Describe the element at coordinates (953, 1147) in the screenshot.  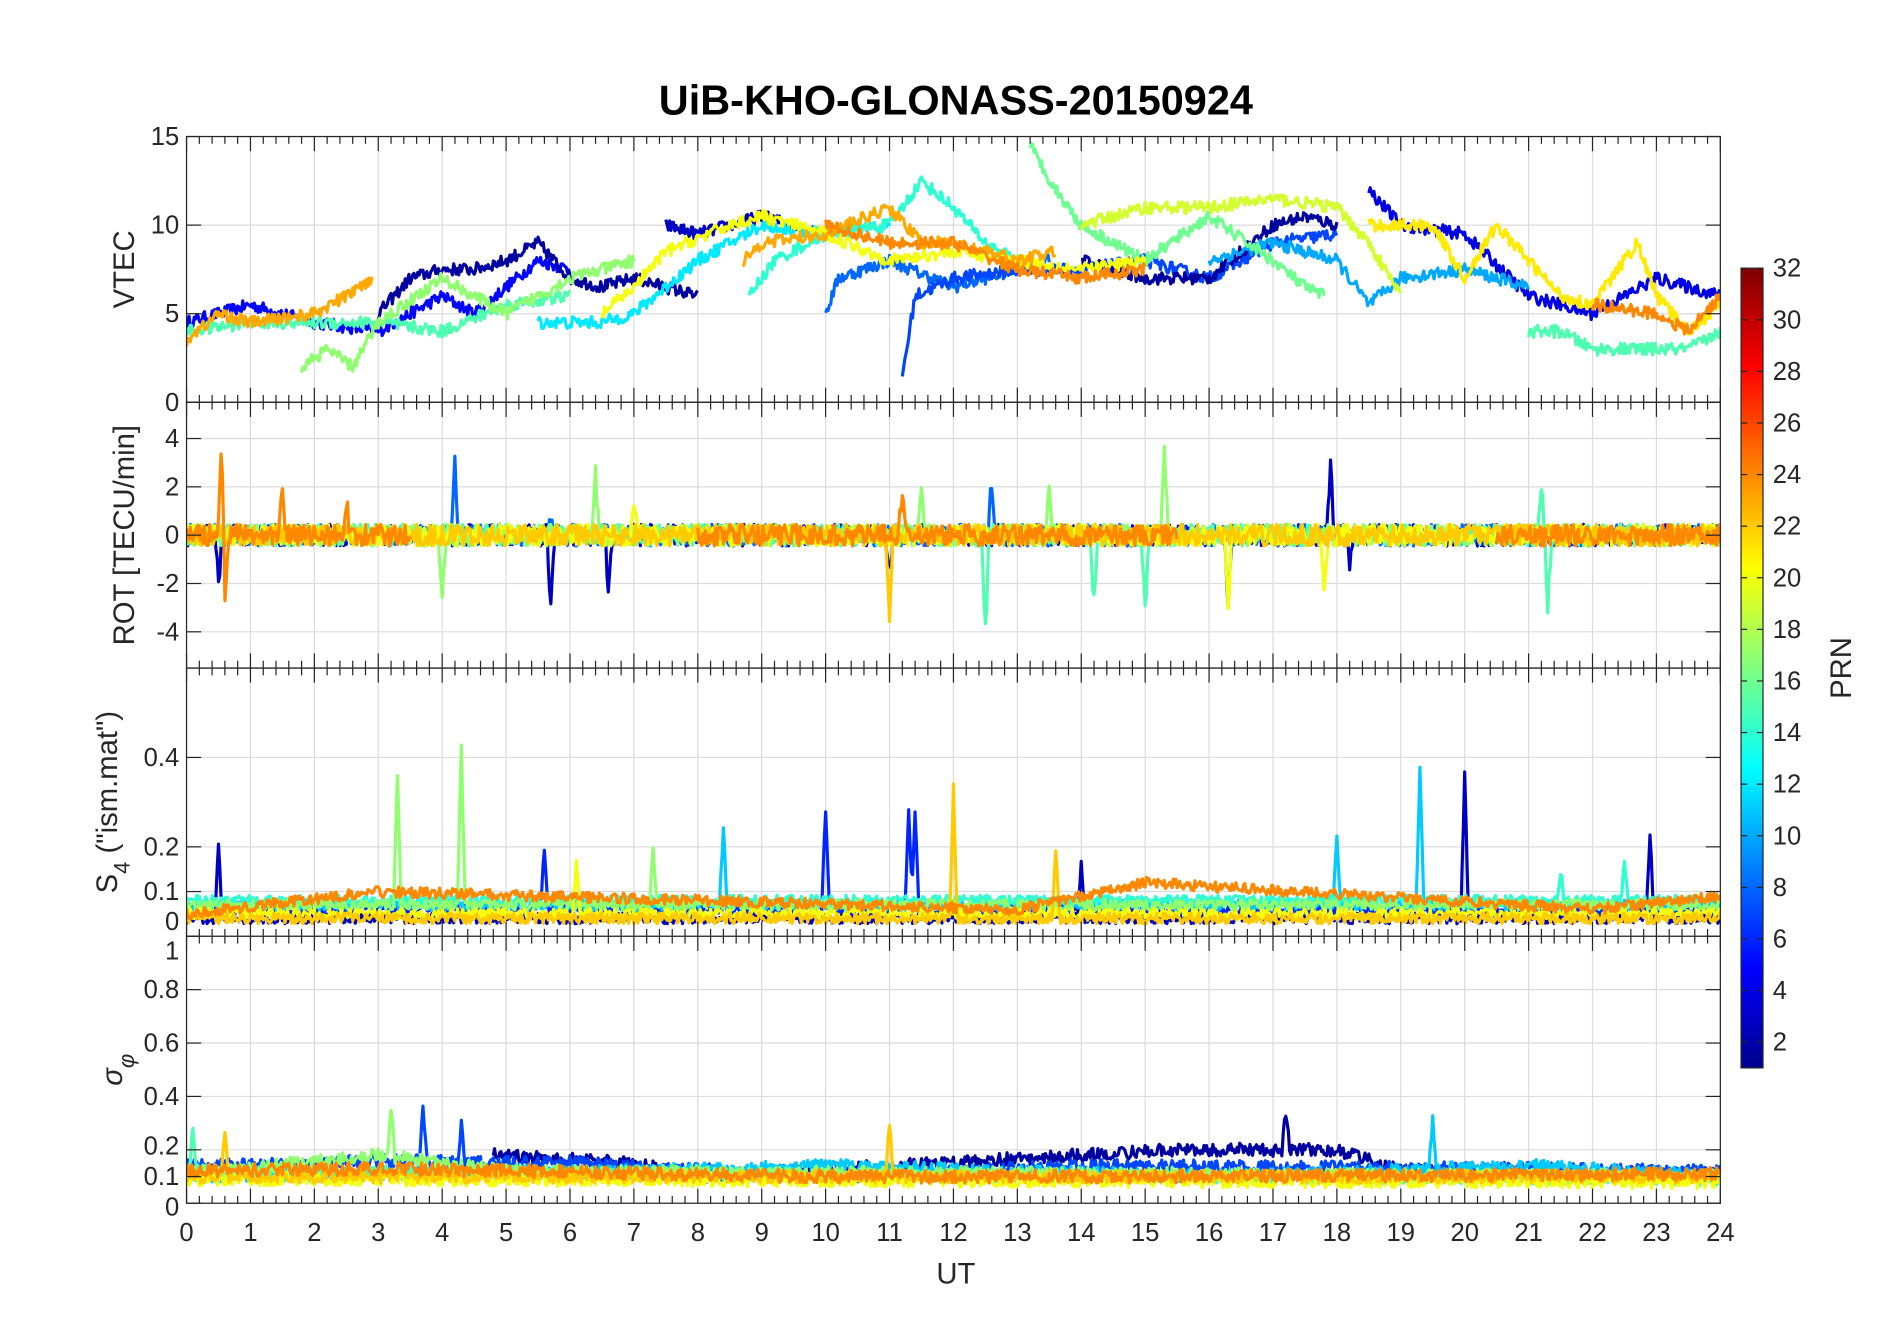
I see `sigma-series-group` at that location.